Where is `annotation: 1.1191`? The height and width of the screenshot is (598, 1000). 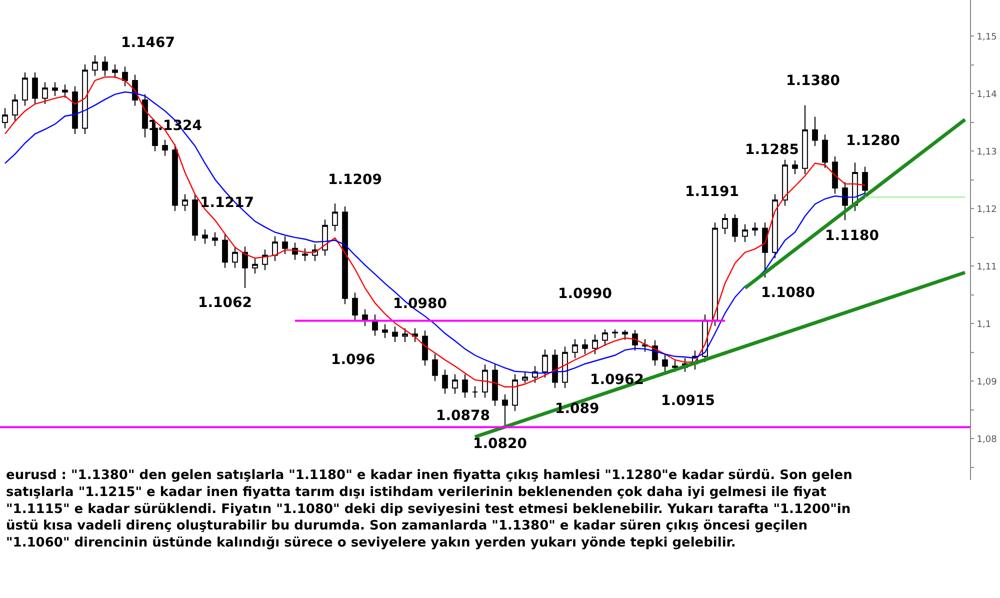 annotation: 1.1191 is located at coordinates (712, 192).